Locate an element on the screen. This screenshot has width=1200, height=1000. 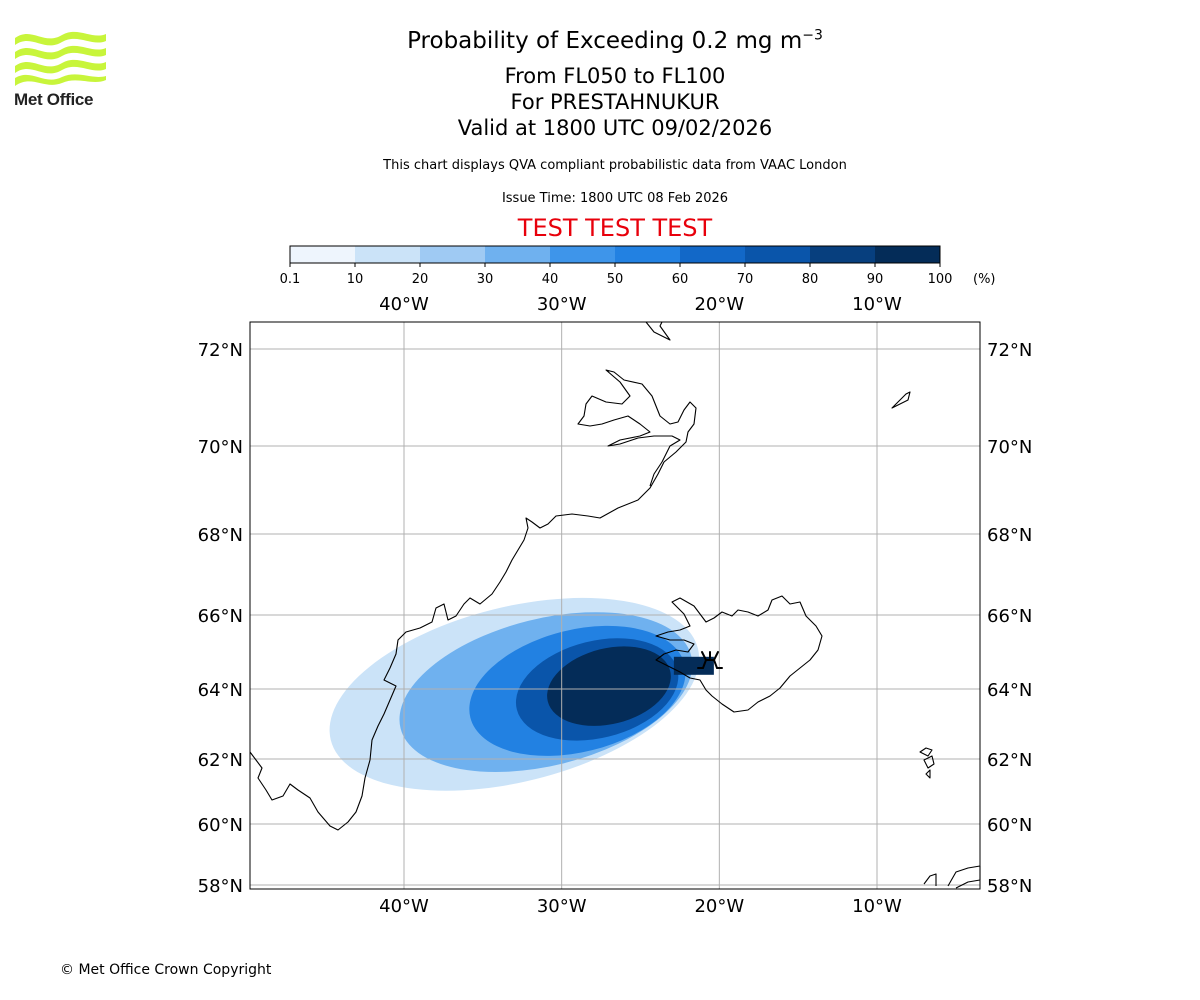
met-office-logo: Met Office is located at coordinates (61, 72).